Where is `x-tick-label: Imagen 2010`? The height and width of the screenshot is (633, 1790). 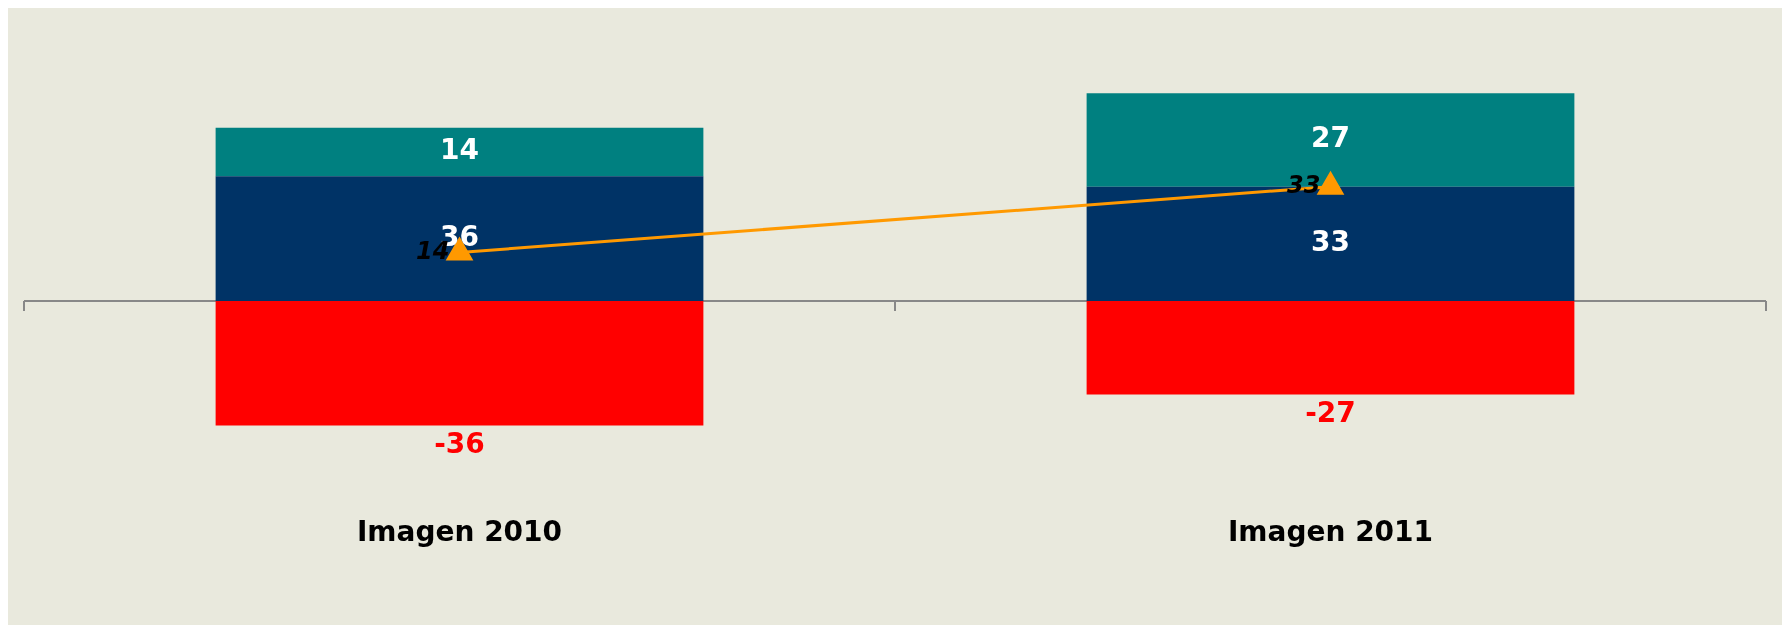
x-tick-label: Imagen 2010 is located at coordinates (459, 532).